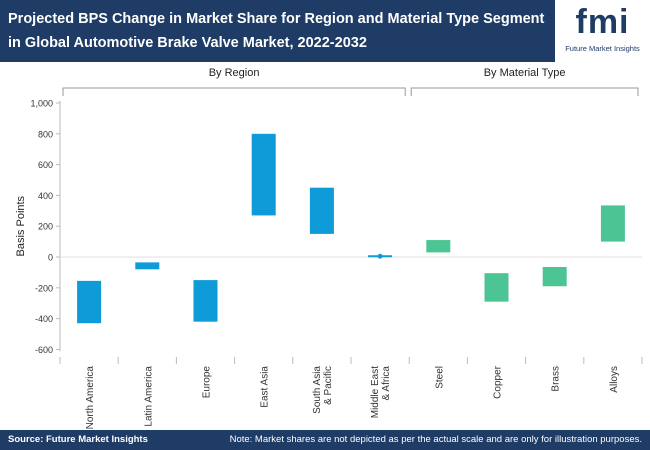  I want to click on x-tick-label-line: Middle East, so click(375, 392).